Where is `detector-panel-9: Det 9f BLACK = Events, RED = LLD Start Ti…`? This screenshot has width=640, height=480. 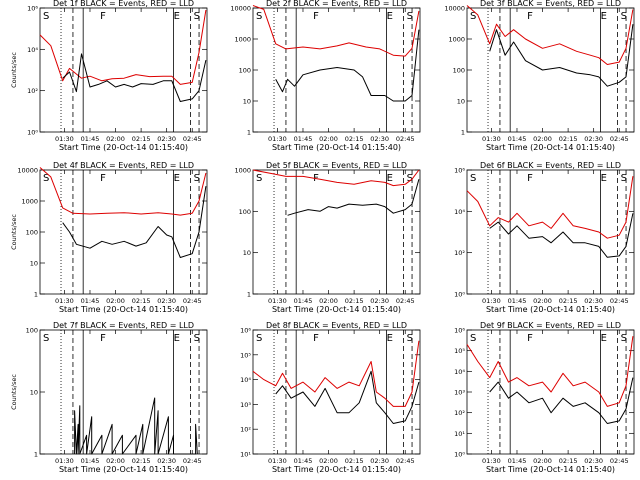
detector-panel-9: Det 9f BLACK = Events, RED = LLD Start Ti… is located at coordinates (544, 397).